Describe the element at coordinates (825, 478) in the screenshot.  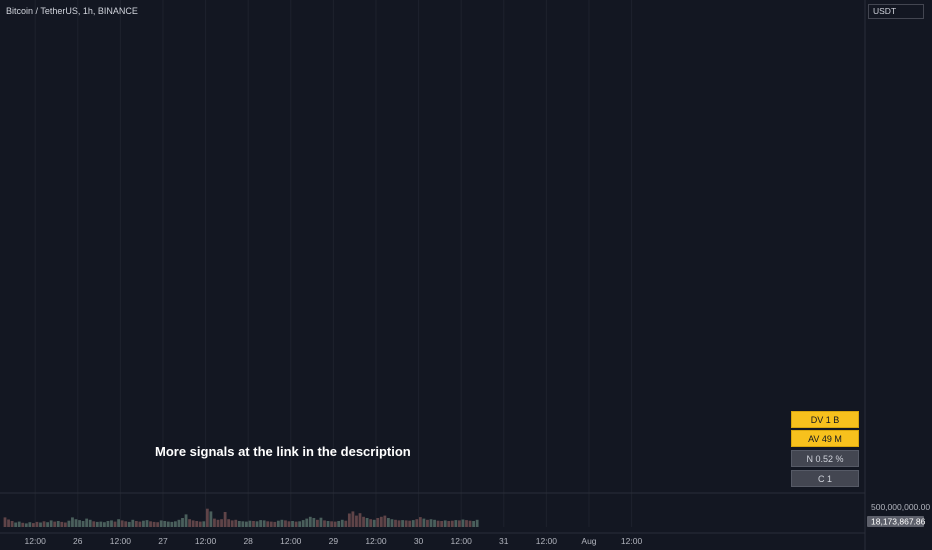
I see `stat-count: C 1` at that location.